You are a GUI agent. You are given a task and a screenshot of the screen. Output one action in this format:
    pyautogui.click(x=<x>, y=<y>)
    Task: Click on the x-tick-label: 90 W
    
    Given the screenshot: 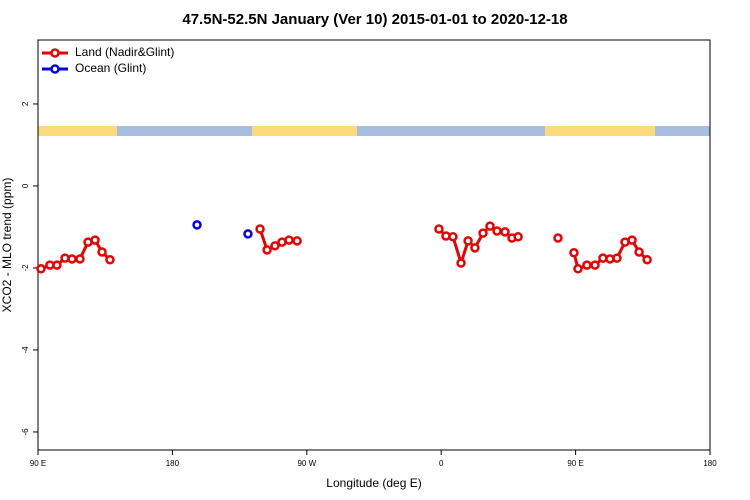 What is the action you would take?
    pyautogui.click(x=306, y=463)
    